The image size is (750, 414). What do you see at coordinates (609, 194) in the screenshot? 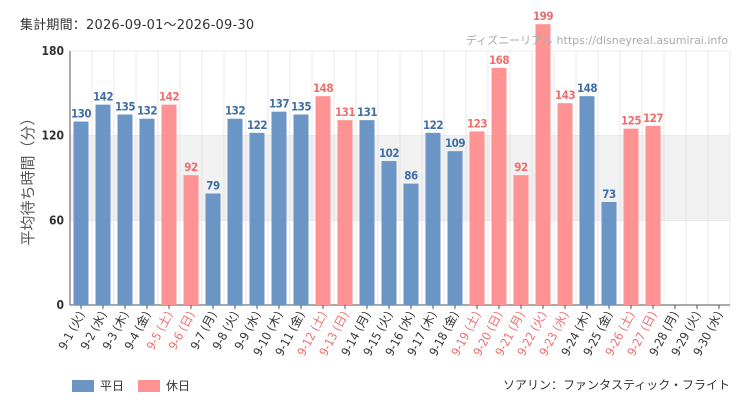
I see `bar-value-label: 73` at bounding box center [609, 194].